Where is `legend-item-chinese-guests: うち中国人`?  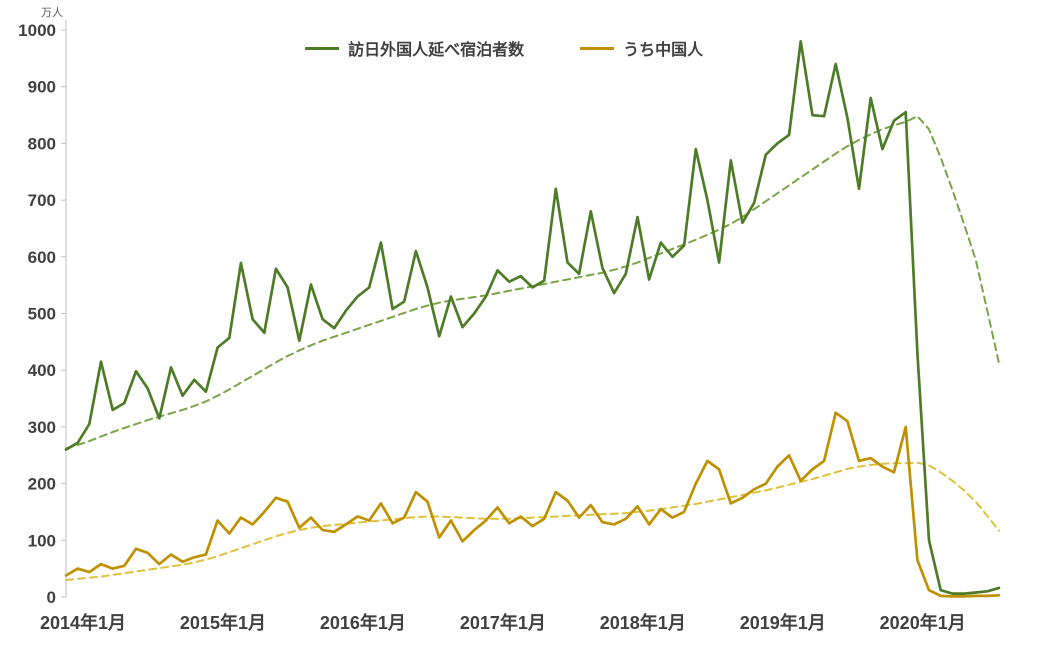 legend-item-chinese-guests: うち中国人 is located at coordinates (641, 48).